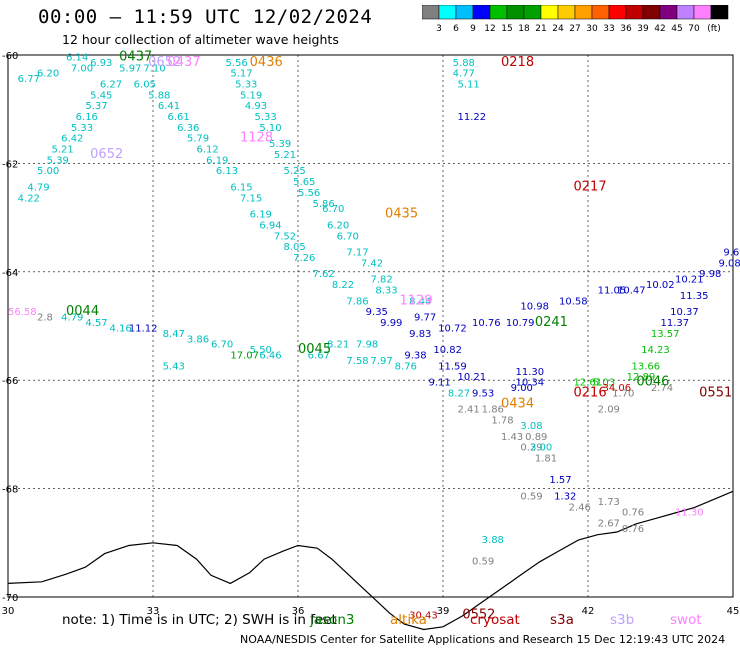 The height and width of the screenshot is (650, 740). I want to click on wave-height-label: 0.76, so click(633, 529).